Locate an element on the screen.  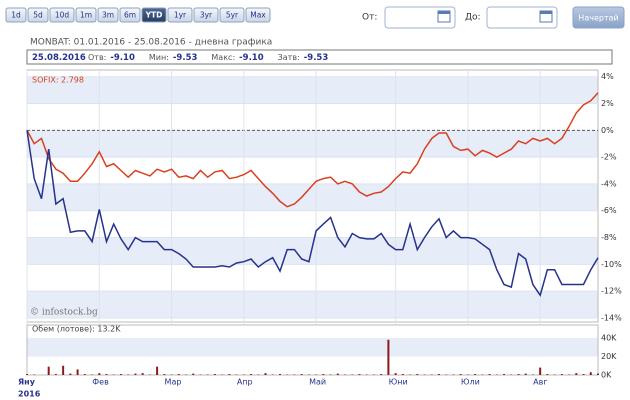
info-date: 25.08.2016 is located at coordinates (59, 58).